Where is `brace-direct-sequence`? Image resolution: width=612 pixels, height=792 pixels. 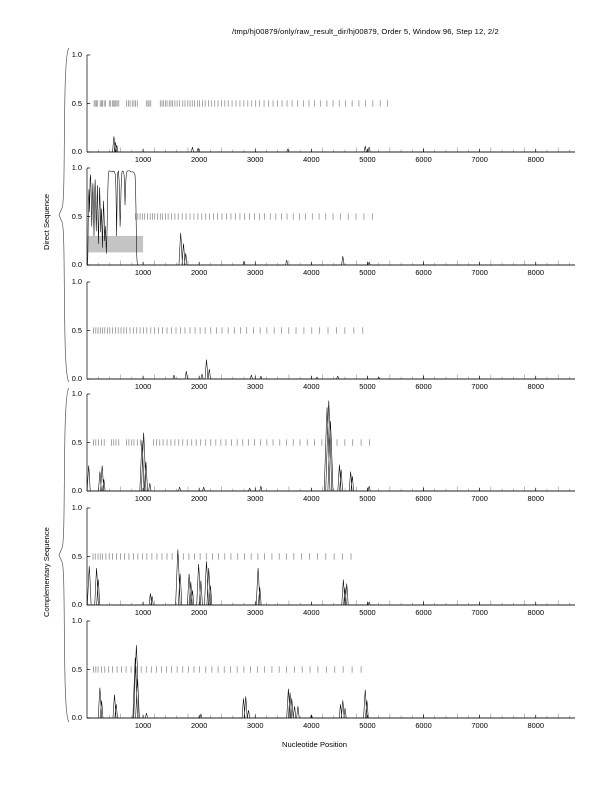 brace-direct-sequence is located at coordinates (64, 215).